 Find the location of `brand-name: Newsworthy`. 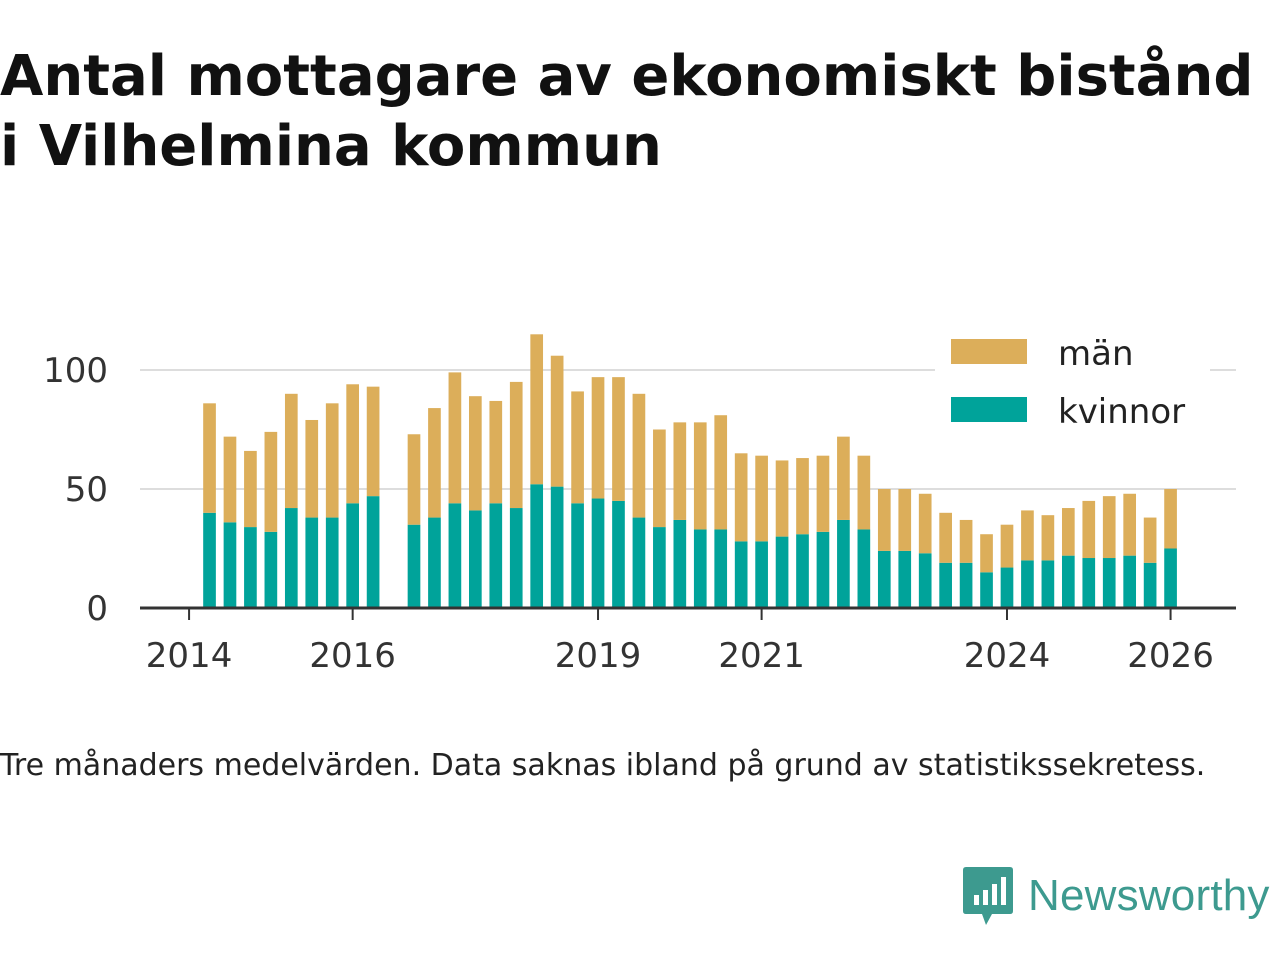

brand-name: Newsworthy is located at coordinates (1149, 895).